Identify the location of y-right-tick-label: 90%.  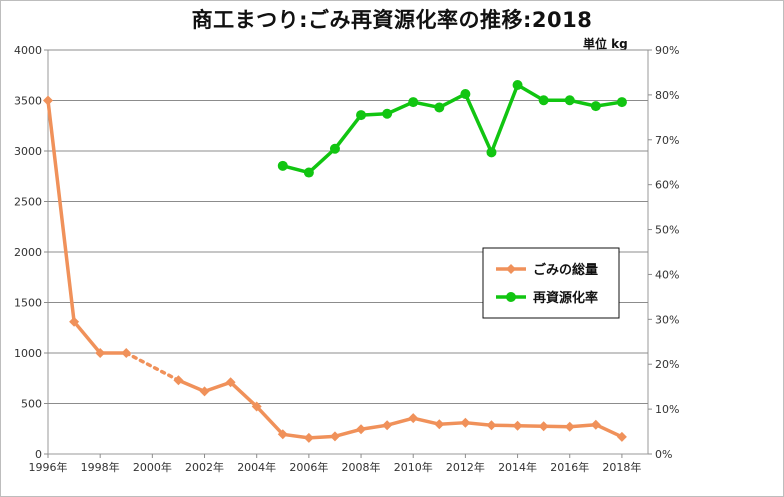
(667, 50).